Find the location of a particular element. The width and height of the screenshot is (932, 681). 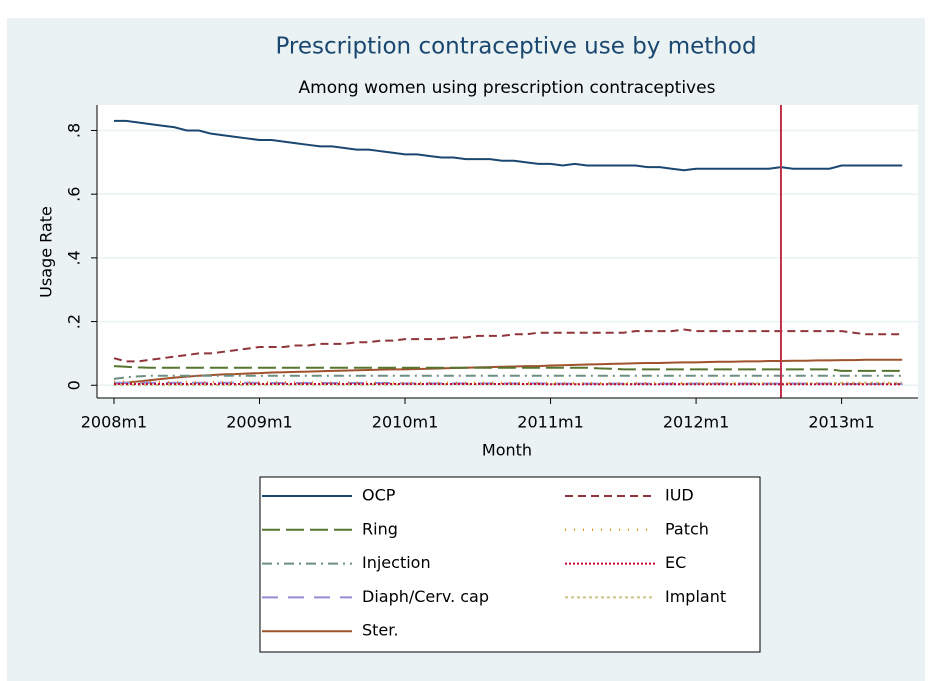

legend-label: Implant is located at coordinates (695, 596).